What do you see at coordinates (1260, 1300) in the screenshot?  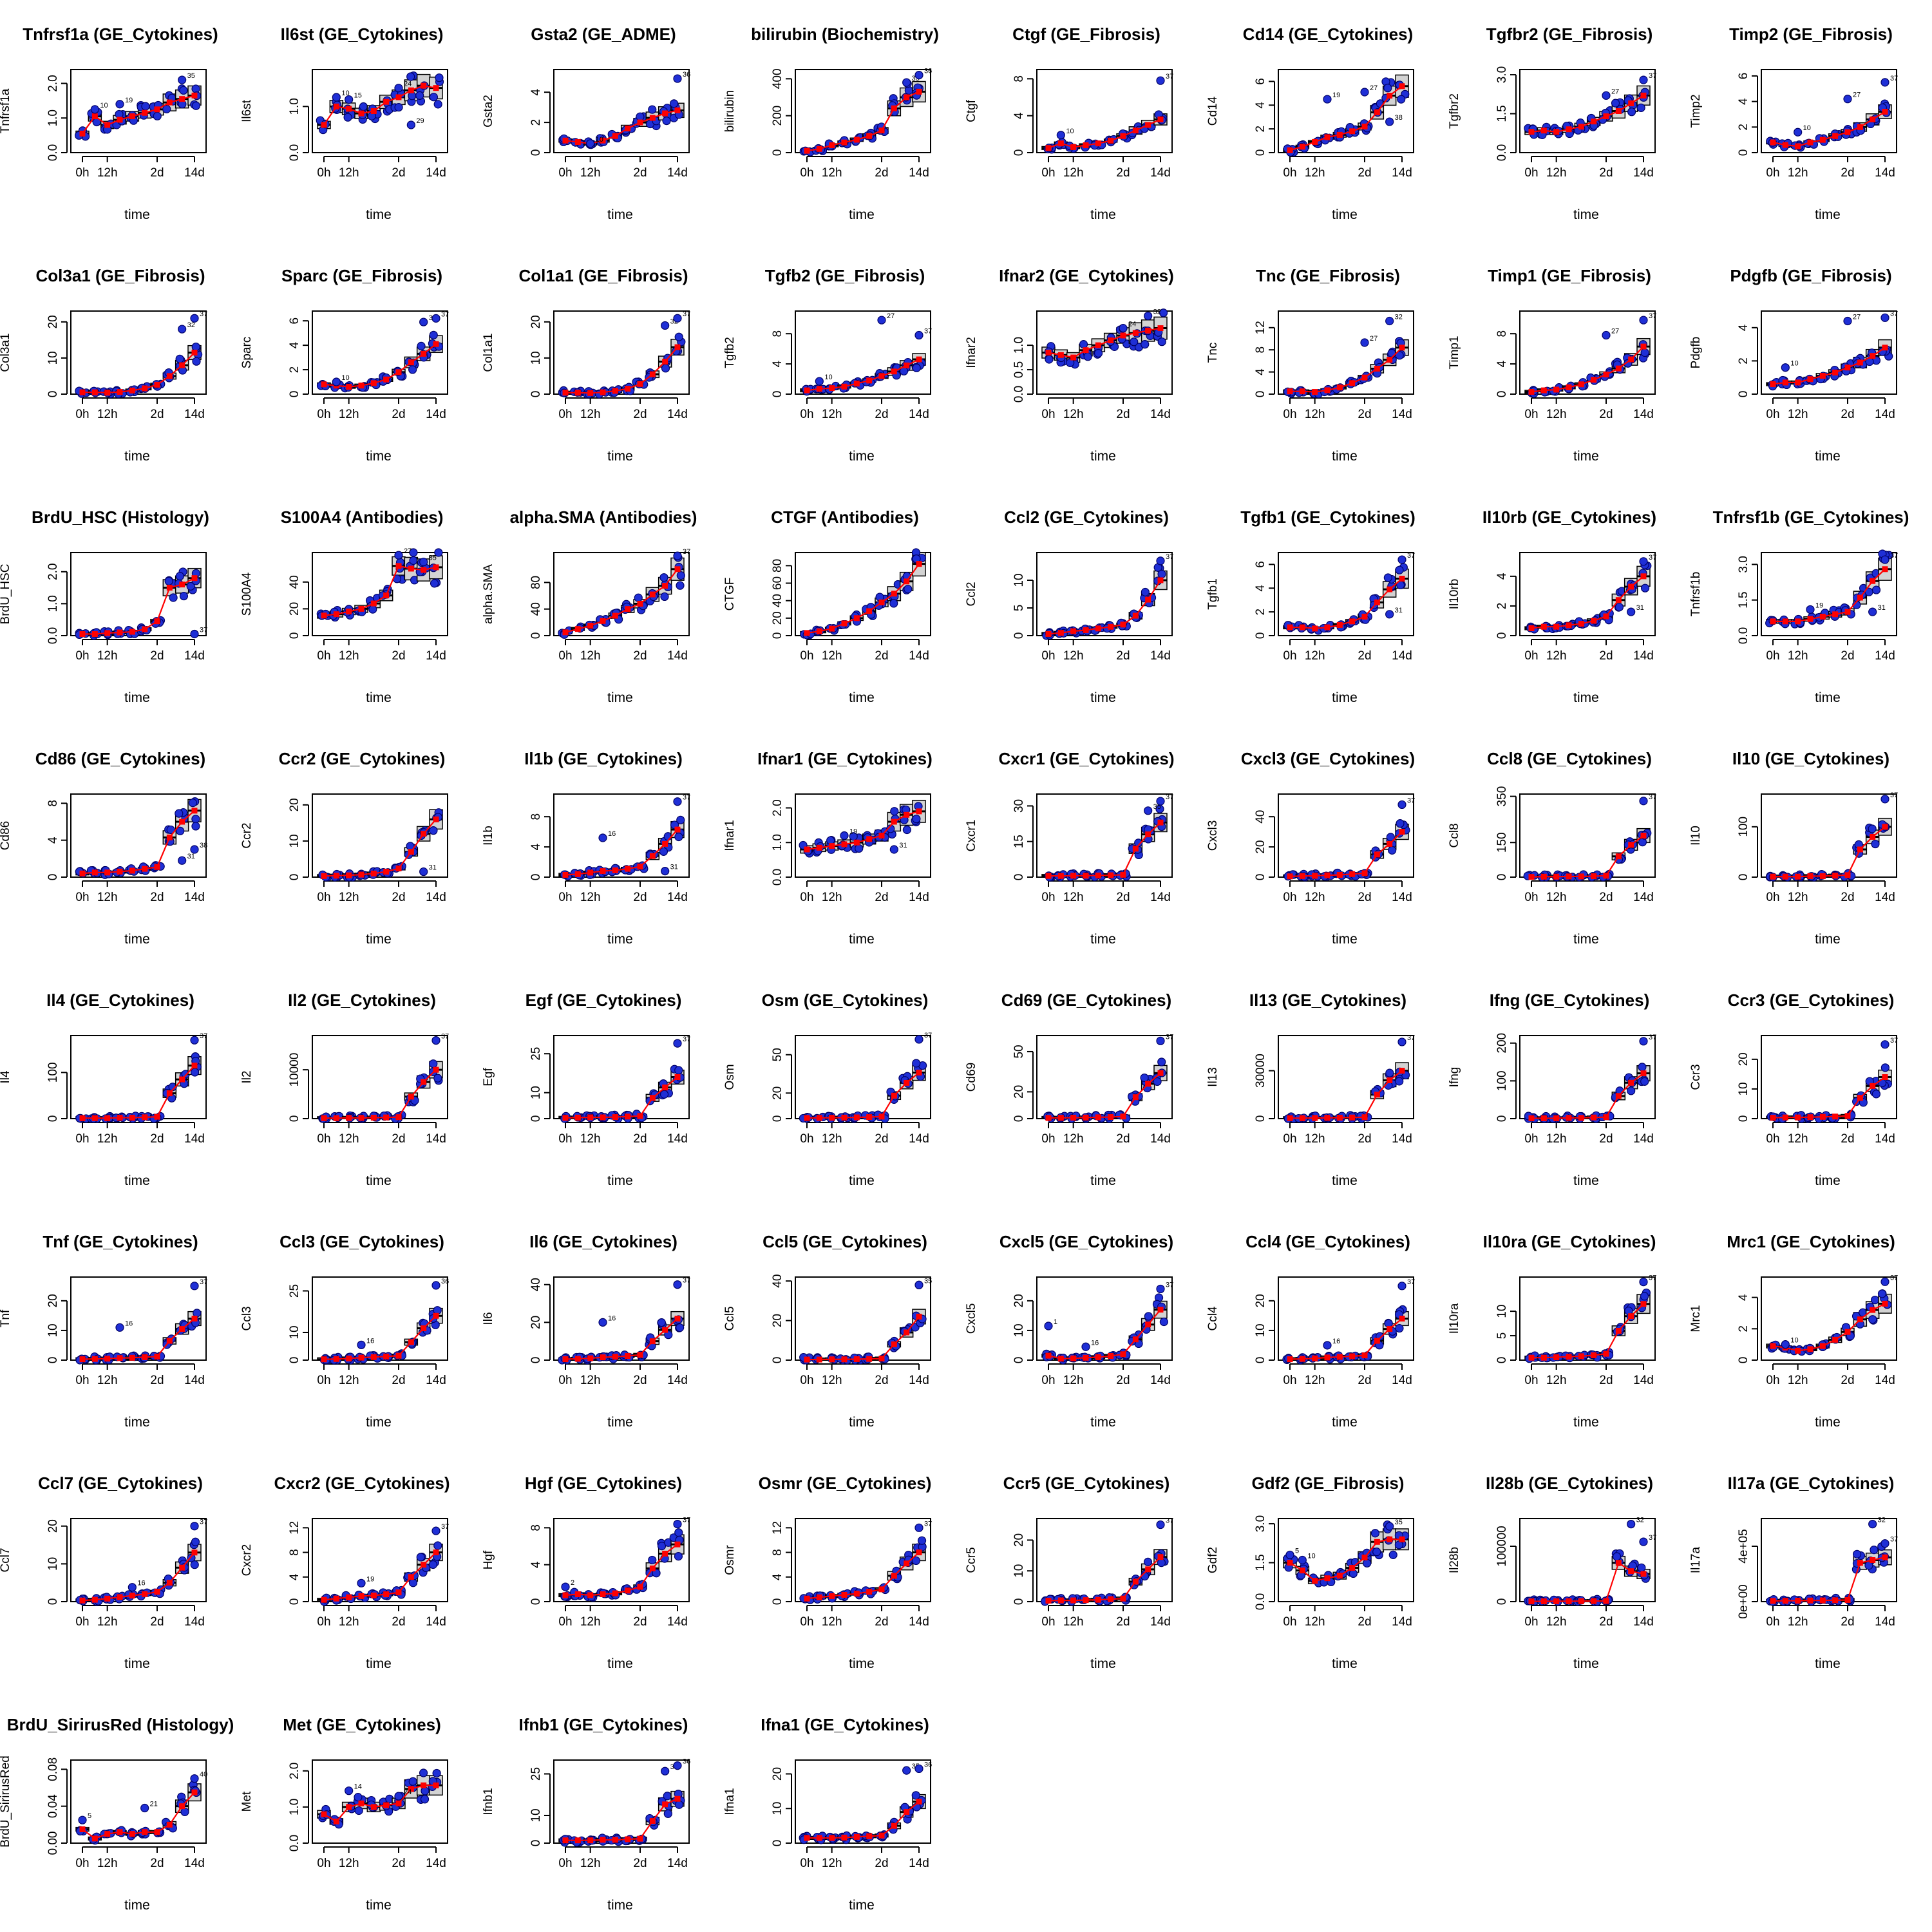 I see `y-tick-label: 20` at bounding box center [1260, 1300].